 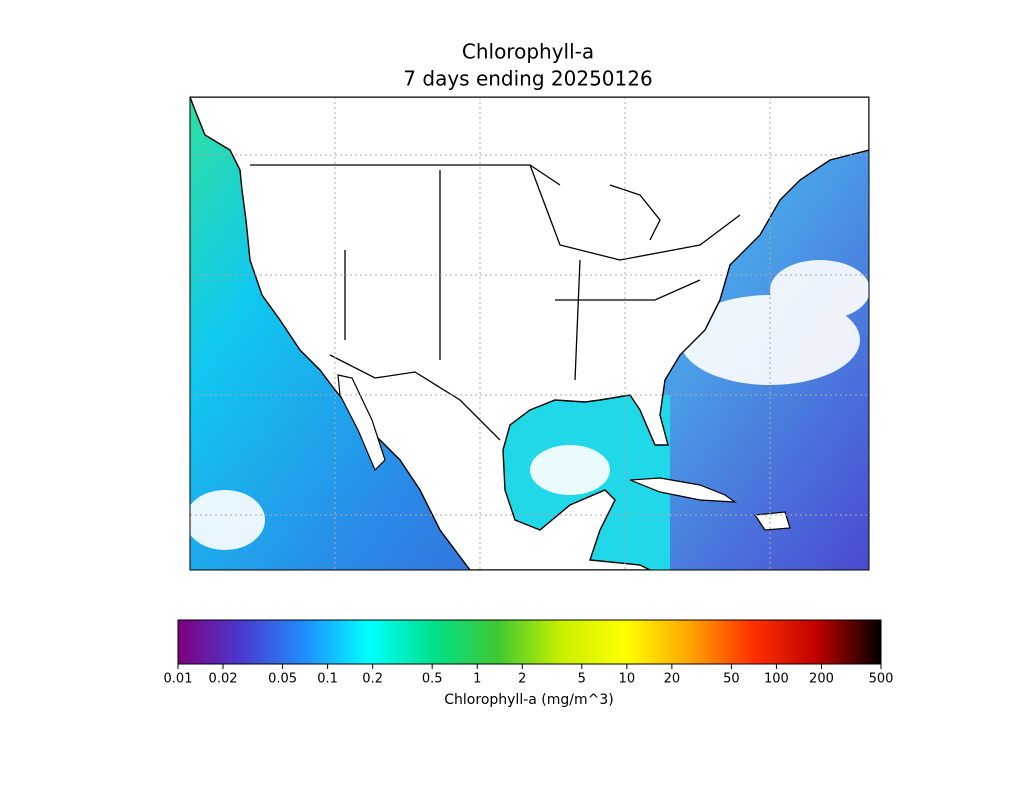 What do you see at coordinates (821, 679) in the screenshot?
I see `colorbar-tick-label: 200` at bounding box center [821, 679].